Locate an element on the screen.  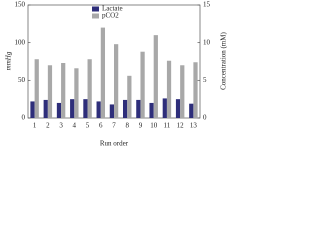
y-axis-label: mmHg is located at coordinates (9, 60).